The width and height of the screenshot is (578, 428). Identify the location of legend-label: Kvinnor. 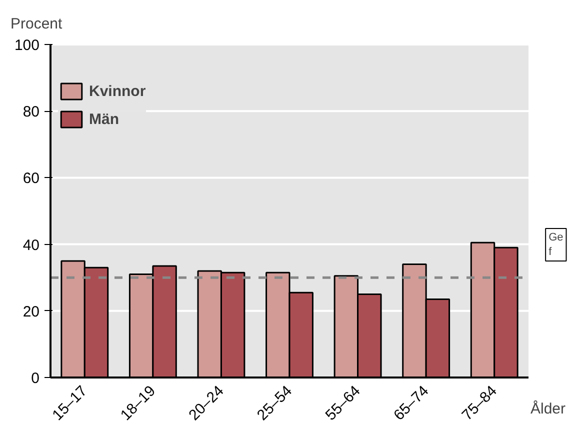
(117, 91).